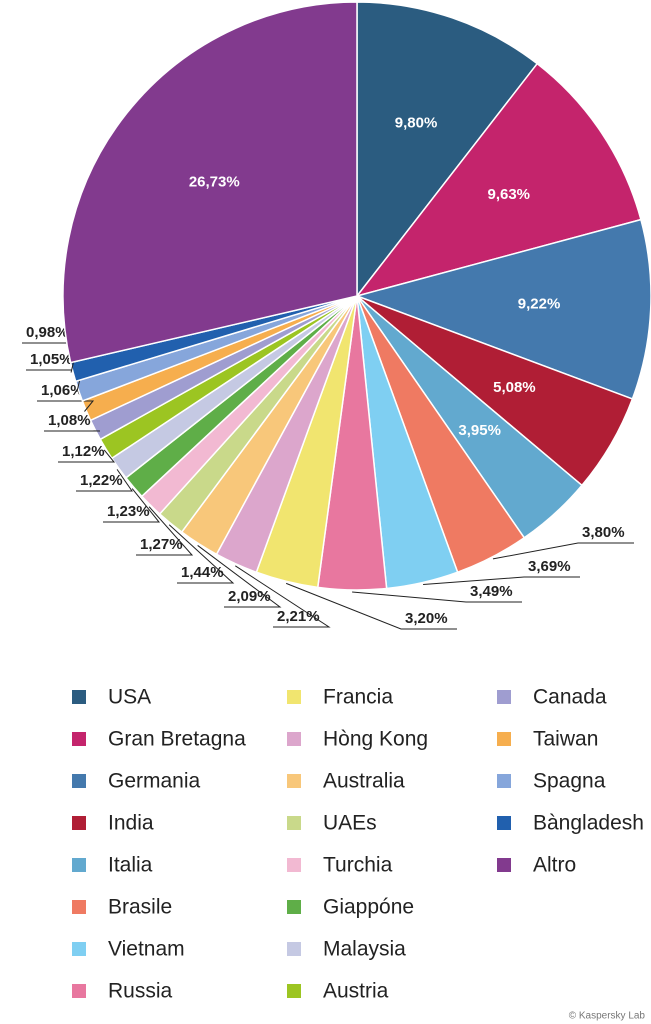 The width and height of the screenshot is (651, 1024). Describe the element at coordinates (375, 739) in the screenshot. I see `legend-label: Hòng Kong` at that location.